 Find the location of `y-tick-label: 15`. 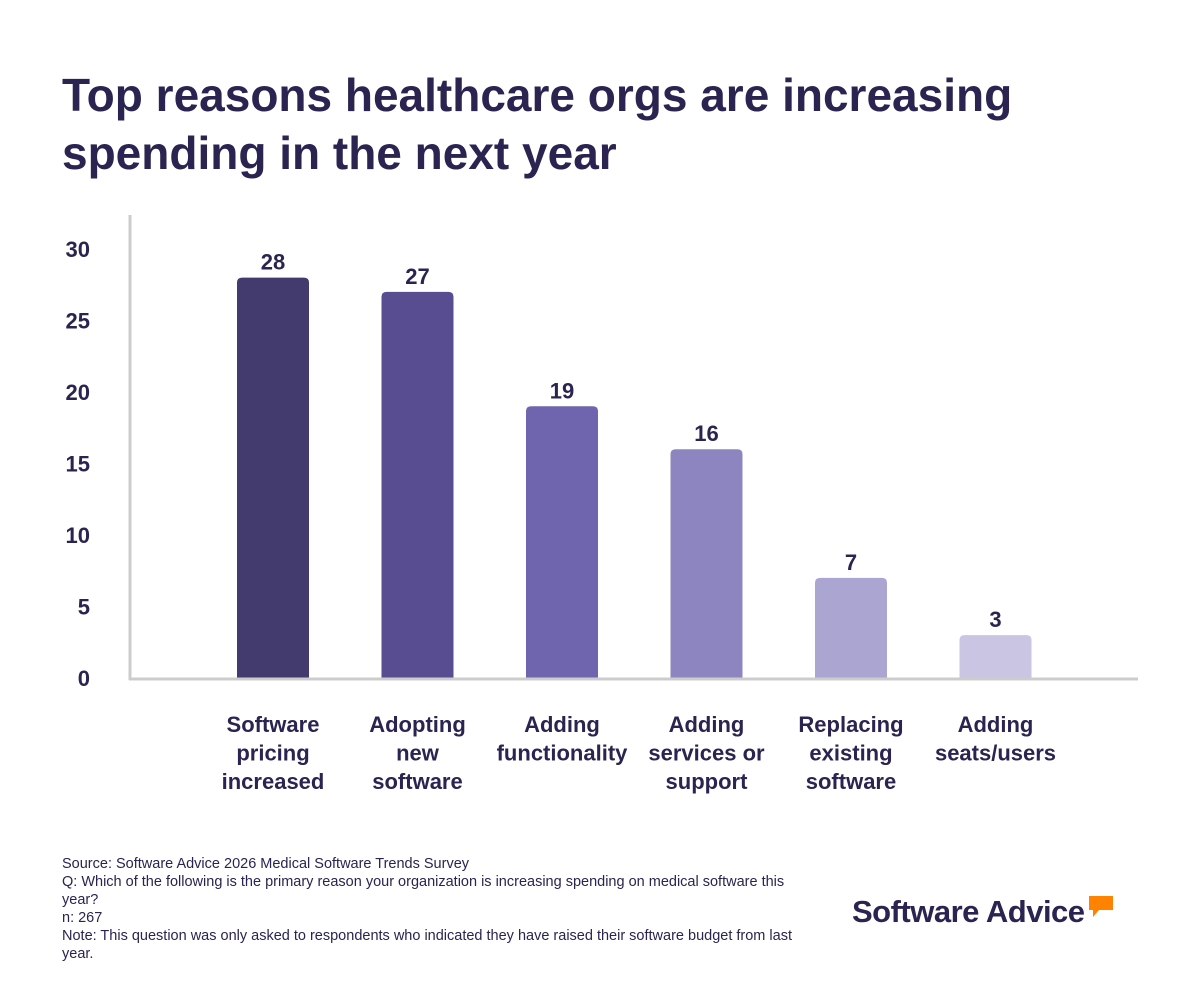

y-tick-label: 15 is located at coordinates (78, 464).